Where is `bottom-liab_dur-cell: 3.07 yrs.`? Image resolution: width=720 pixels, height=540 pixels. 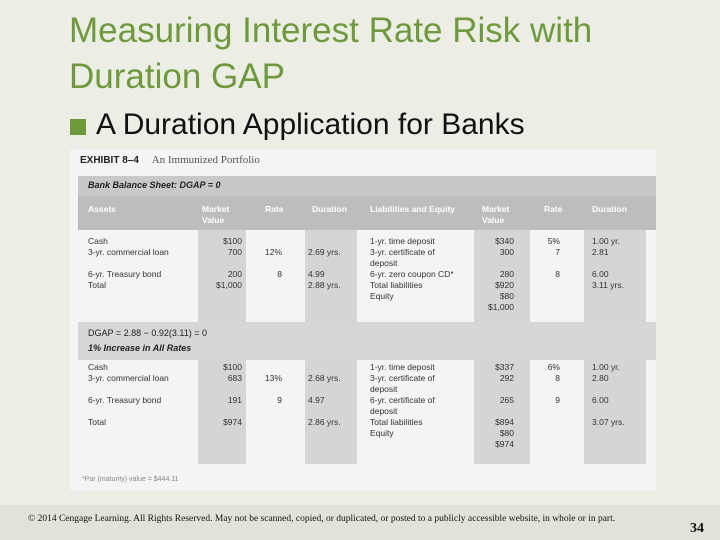
bottom-liab_dur-cell: 3.07 yrs. is located at coordinates (608, 422).